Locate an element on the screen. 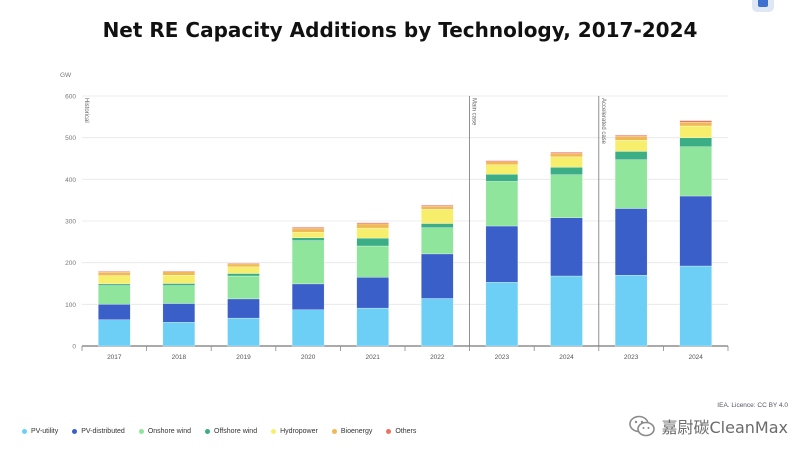  legend-label: PV-utility is located at coordinates (45, 431).